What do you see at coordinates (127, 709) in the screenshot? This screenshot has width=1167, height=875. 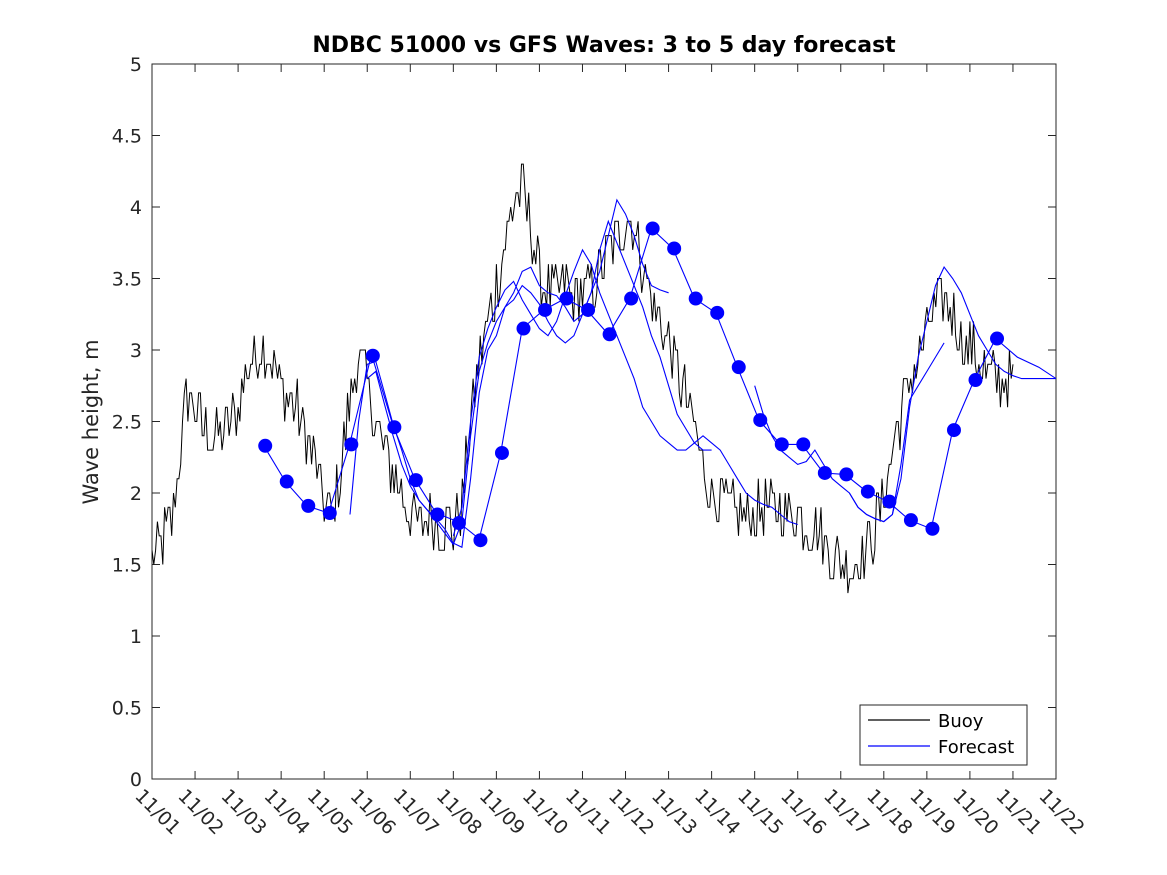 I see `y-tick-label: 0.5` at bounding box center [127, 709].